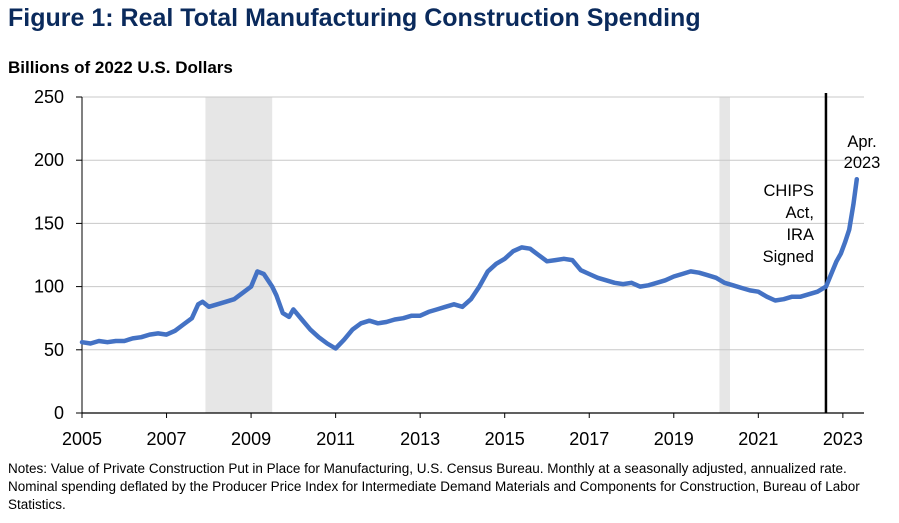 This screenshot has width=899, height=523. Describe the element at coordinates (49, 255) in the screenshot. I see `y-tick-labels: 0 50 100 150 200 250` at that location.